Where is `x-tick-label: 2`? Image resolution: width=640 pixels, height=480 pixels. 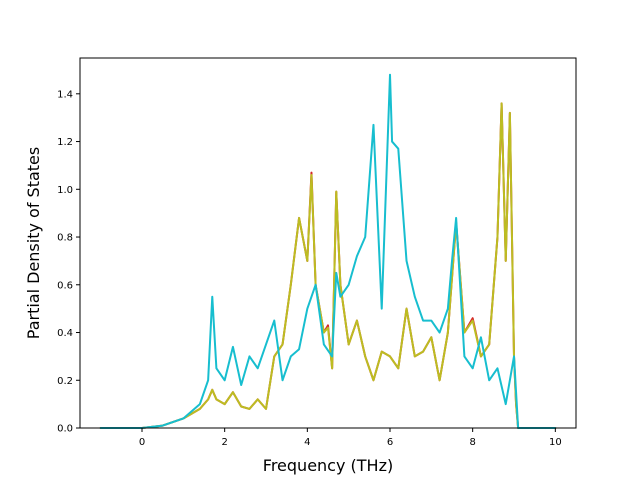
x-tick-label: 2 is located at coordinates (224, 442).